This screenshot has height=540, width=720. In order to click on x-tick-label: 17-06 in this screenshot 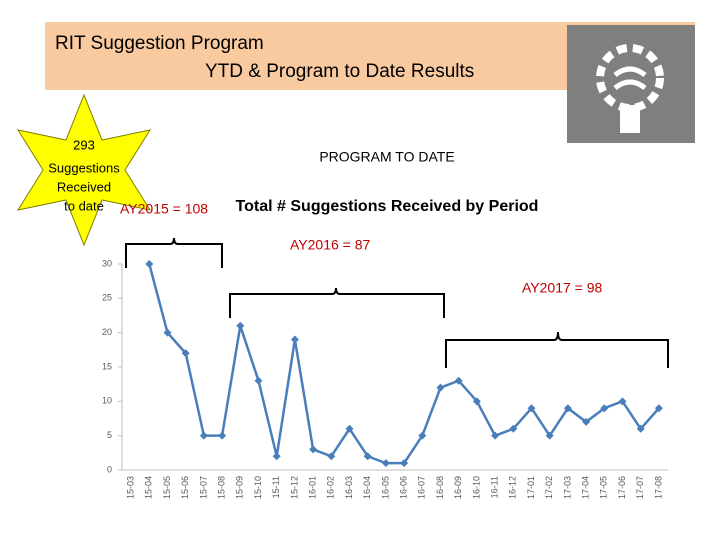, I will do `click(622, 487)`.